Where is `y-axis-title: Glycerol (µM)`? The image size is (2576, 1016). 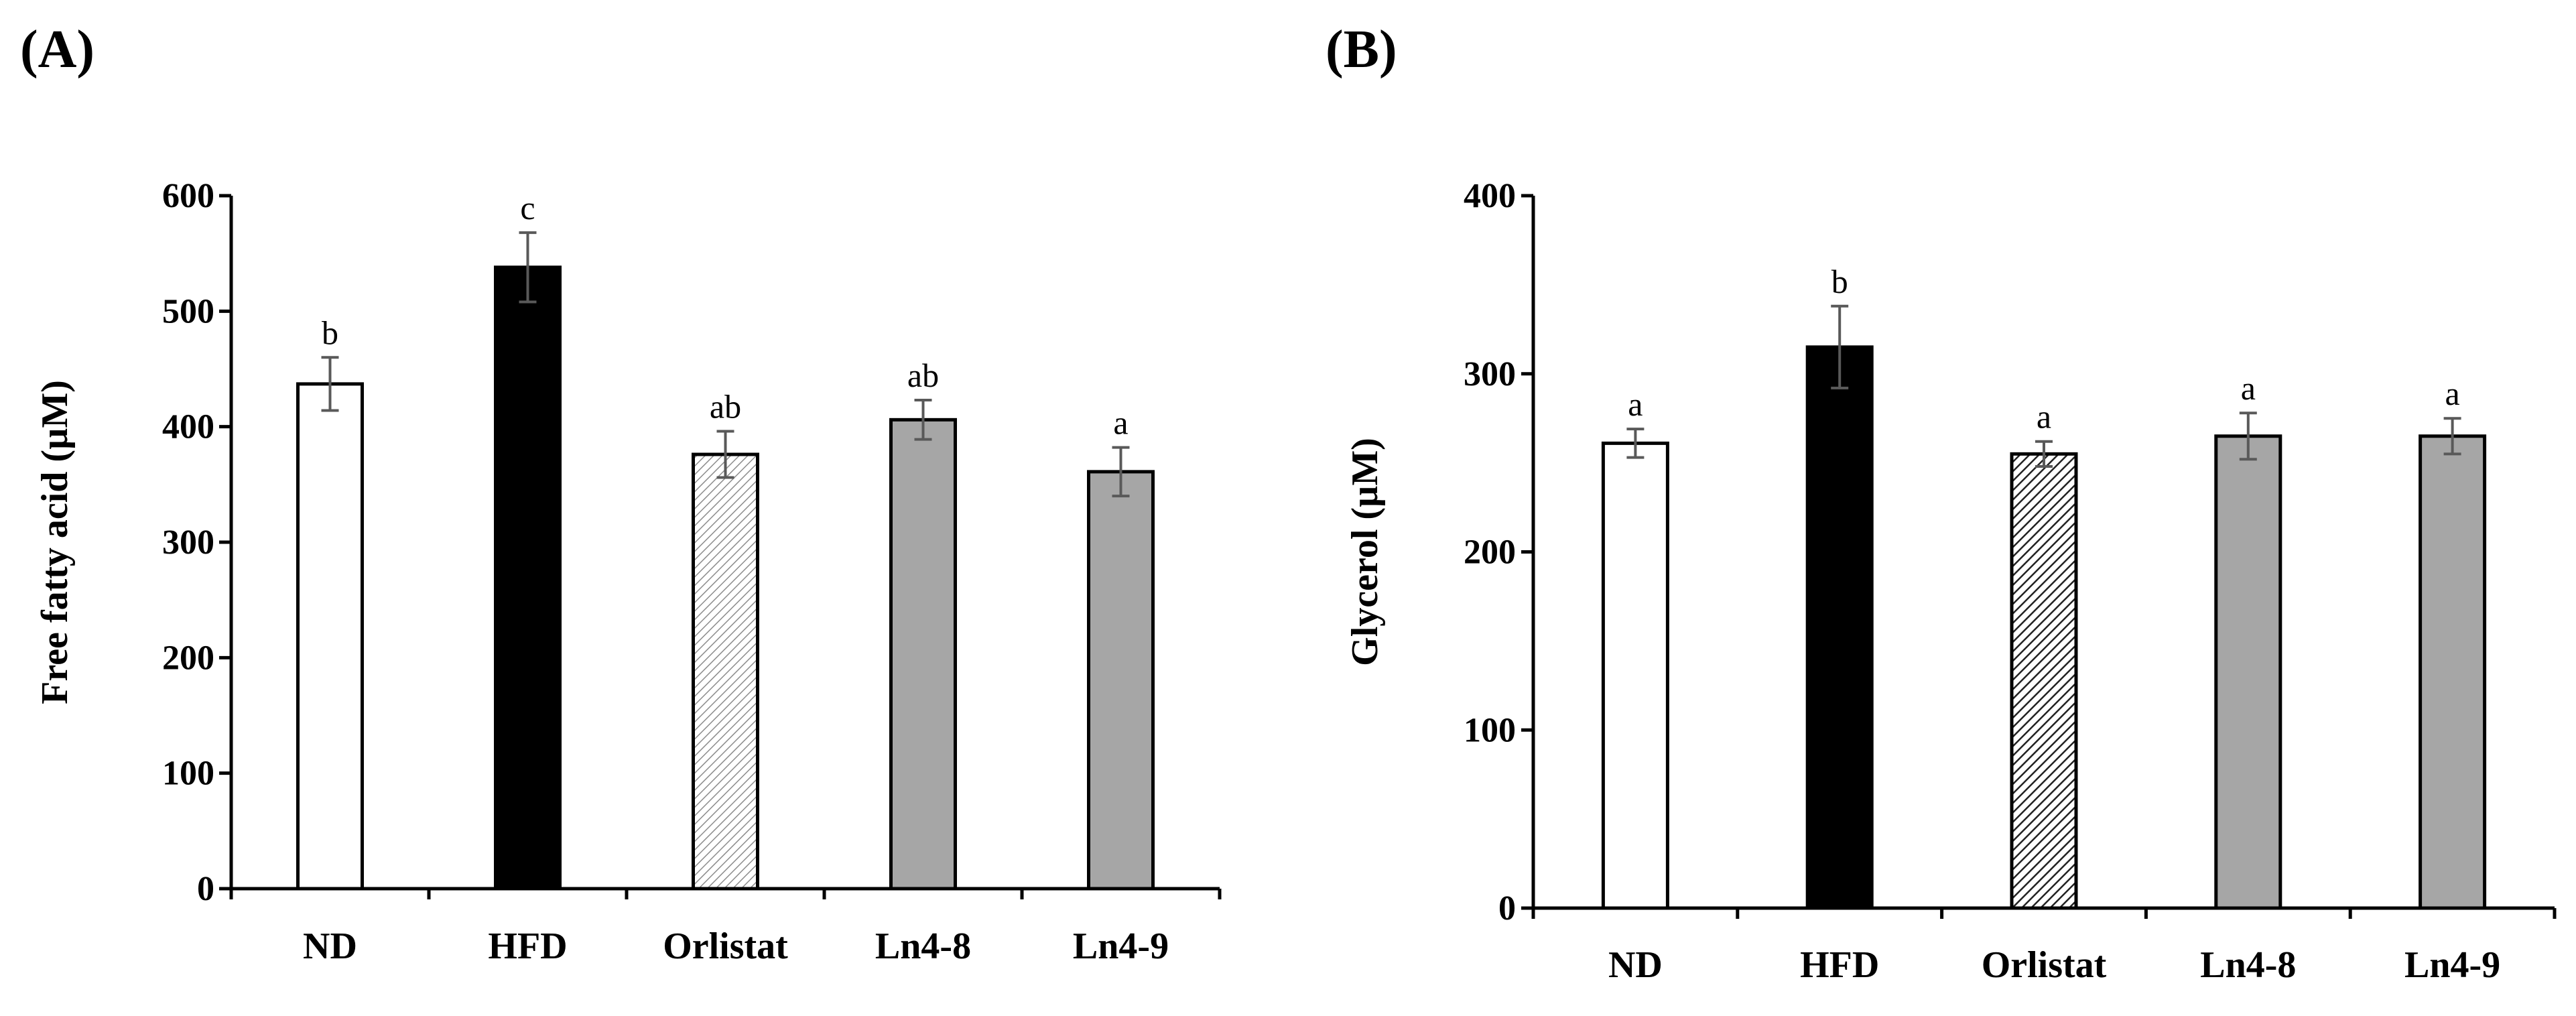
y-axis-title: Glycerol (µM) is located at coordinates (1365, 552).